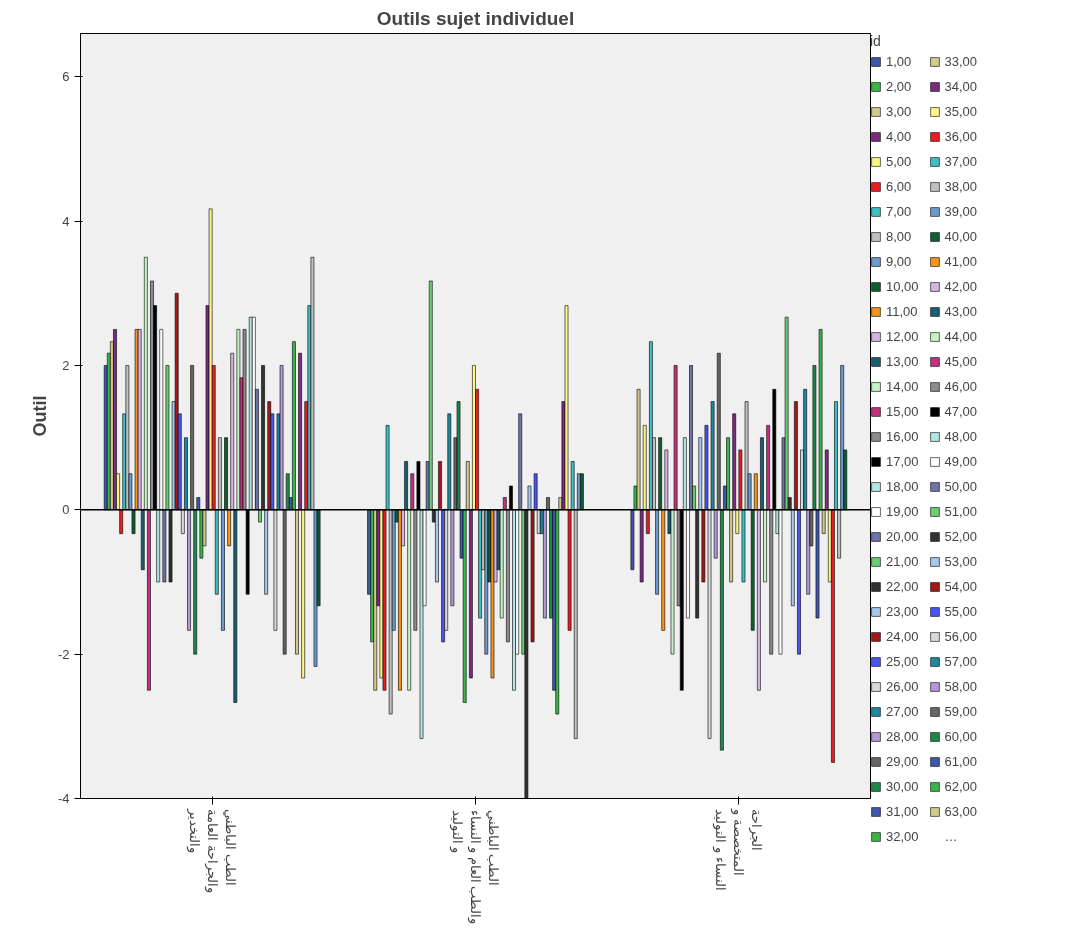 The width and height of the screenshot is (1086, 940). Describe the element at coordinates (961, 211) in the screenshot. I see `legend-label: 39,00` at that location.